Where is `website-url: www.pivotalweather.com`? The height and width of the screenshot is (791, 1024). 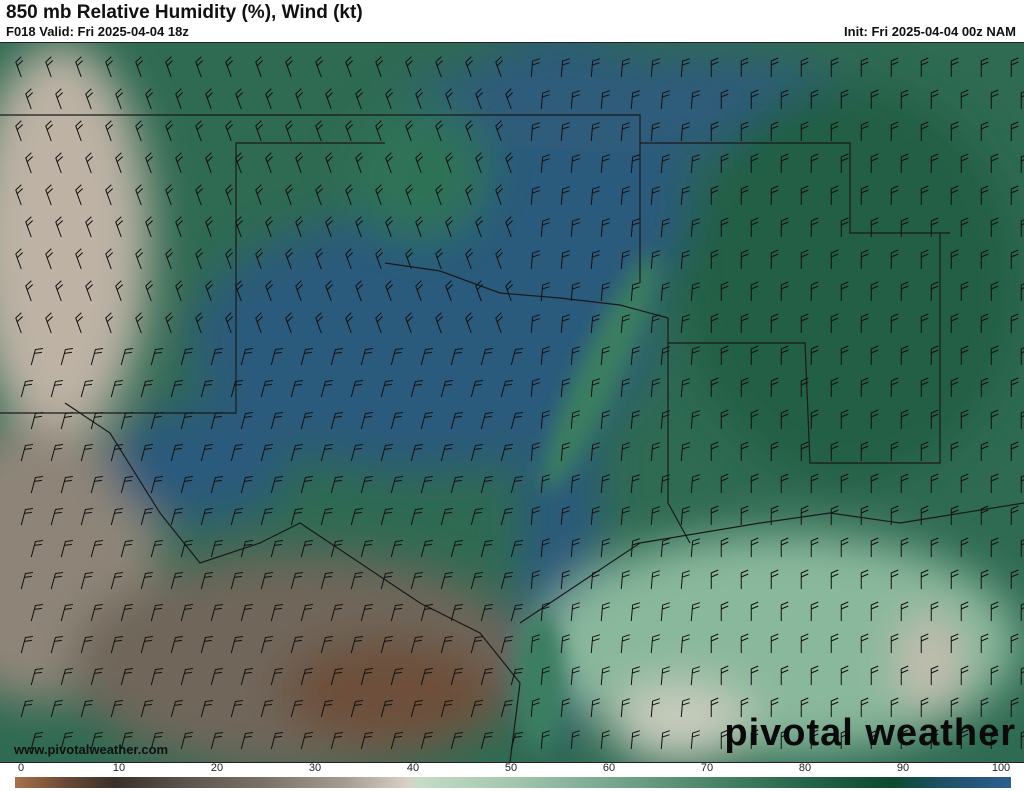 website-url: www.pivotalweather.com is located at coordinates (91, 749).